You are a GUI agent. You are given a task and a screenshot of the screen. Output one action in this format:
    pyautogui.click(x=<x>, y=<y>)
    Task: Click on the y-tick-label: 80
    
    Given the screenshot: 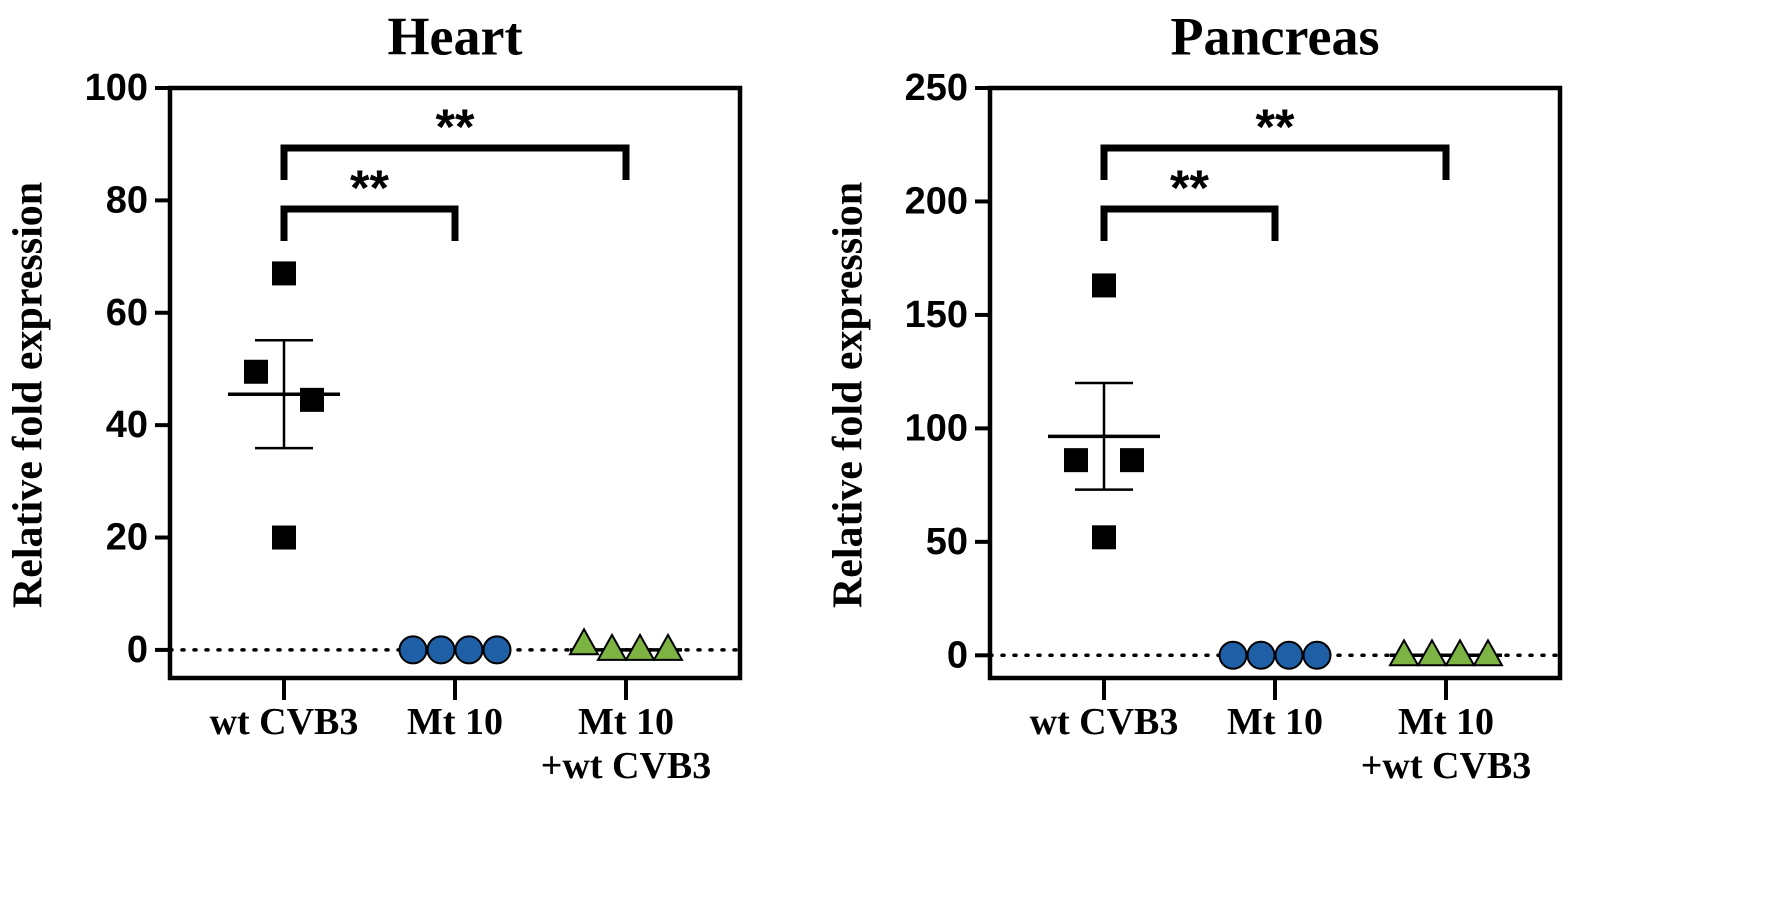 What is the action you would take?
    pyautogui.click(x=127, y=200)
    